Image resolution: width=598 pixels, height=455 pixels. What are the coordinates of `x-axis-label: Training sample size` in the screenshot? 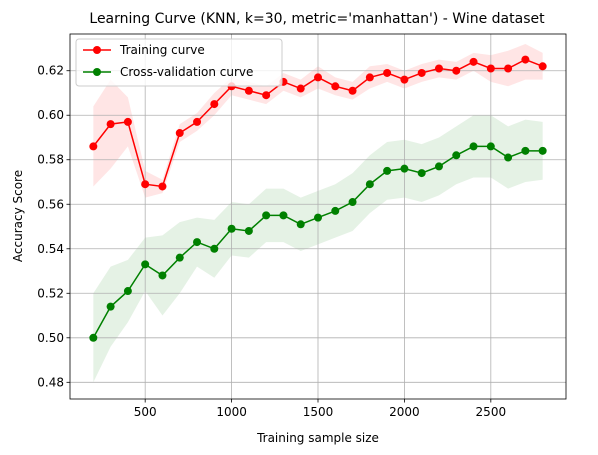 It's located at (317, 438).